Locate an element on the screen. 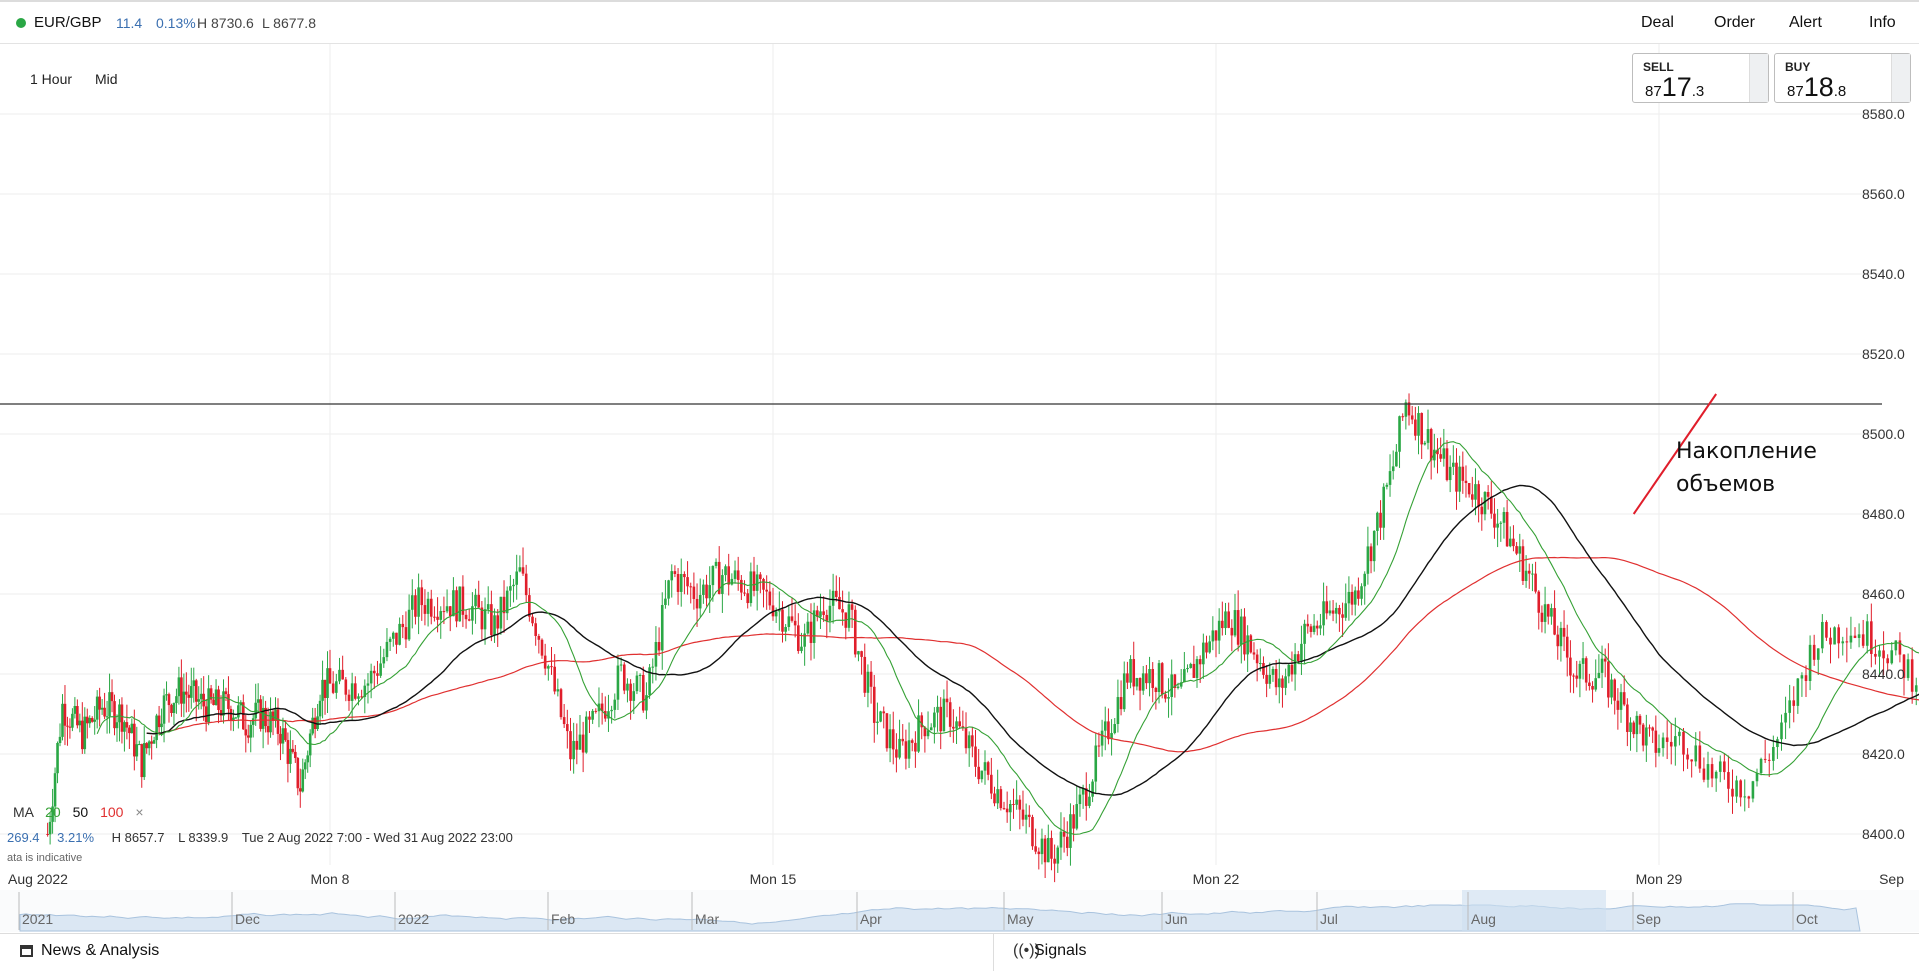 The height and width of the screenshot is (971, 1919). signals-tab: Signals is located at coordinates (1060, 950).